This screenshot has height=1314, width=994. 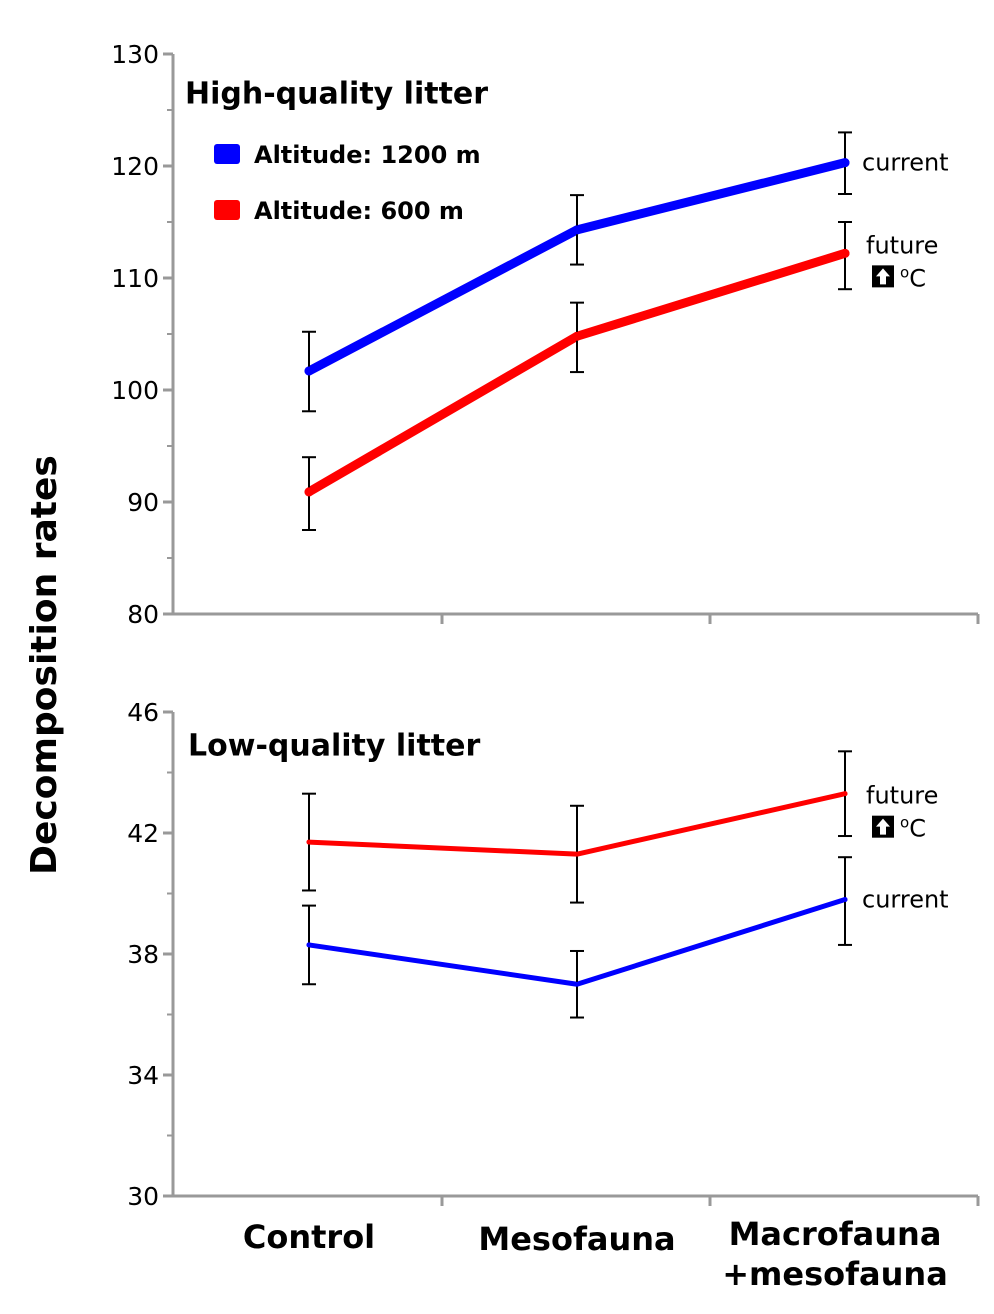 What do you see at coordinates (143, 954) in the screenshot?
I see `y-tick-label: 38` at bounding box center [143, 954].